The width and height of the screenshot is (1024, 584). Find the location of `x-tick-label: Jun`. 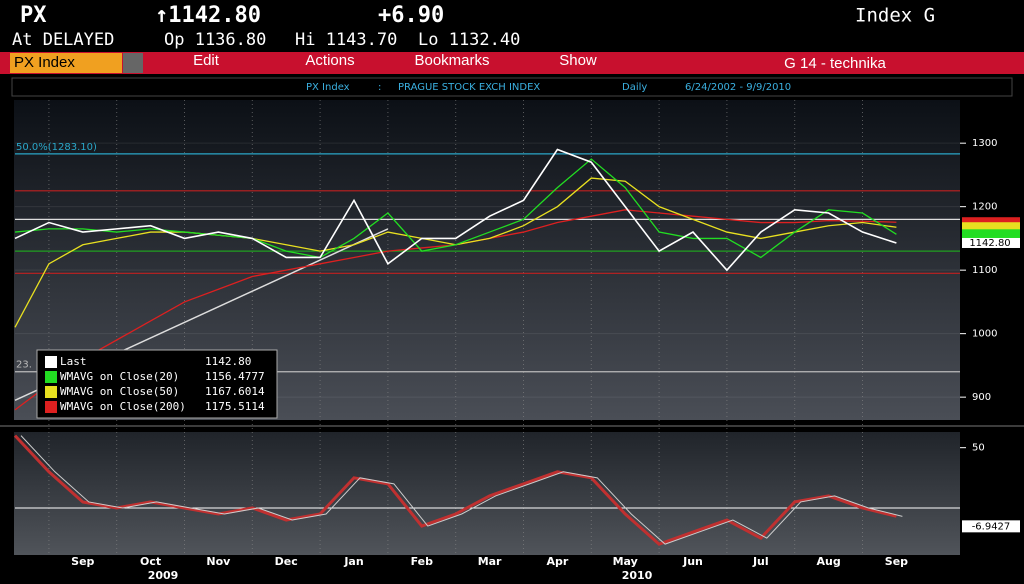

x-tick-label: Jun is located at coordinates (692, 561).